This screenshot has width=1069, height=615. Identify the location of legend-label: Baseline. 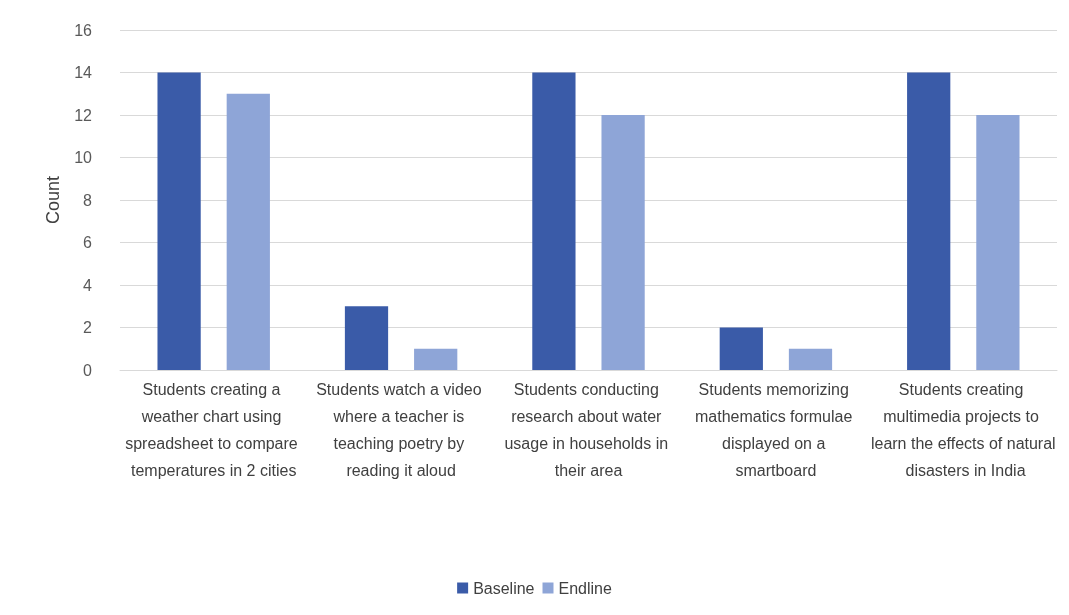
(504, 588).